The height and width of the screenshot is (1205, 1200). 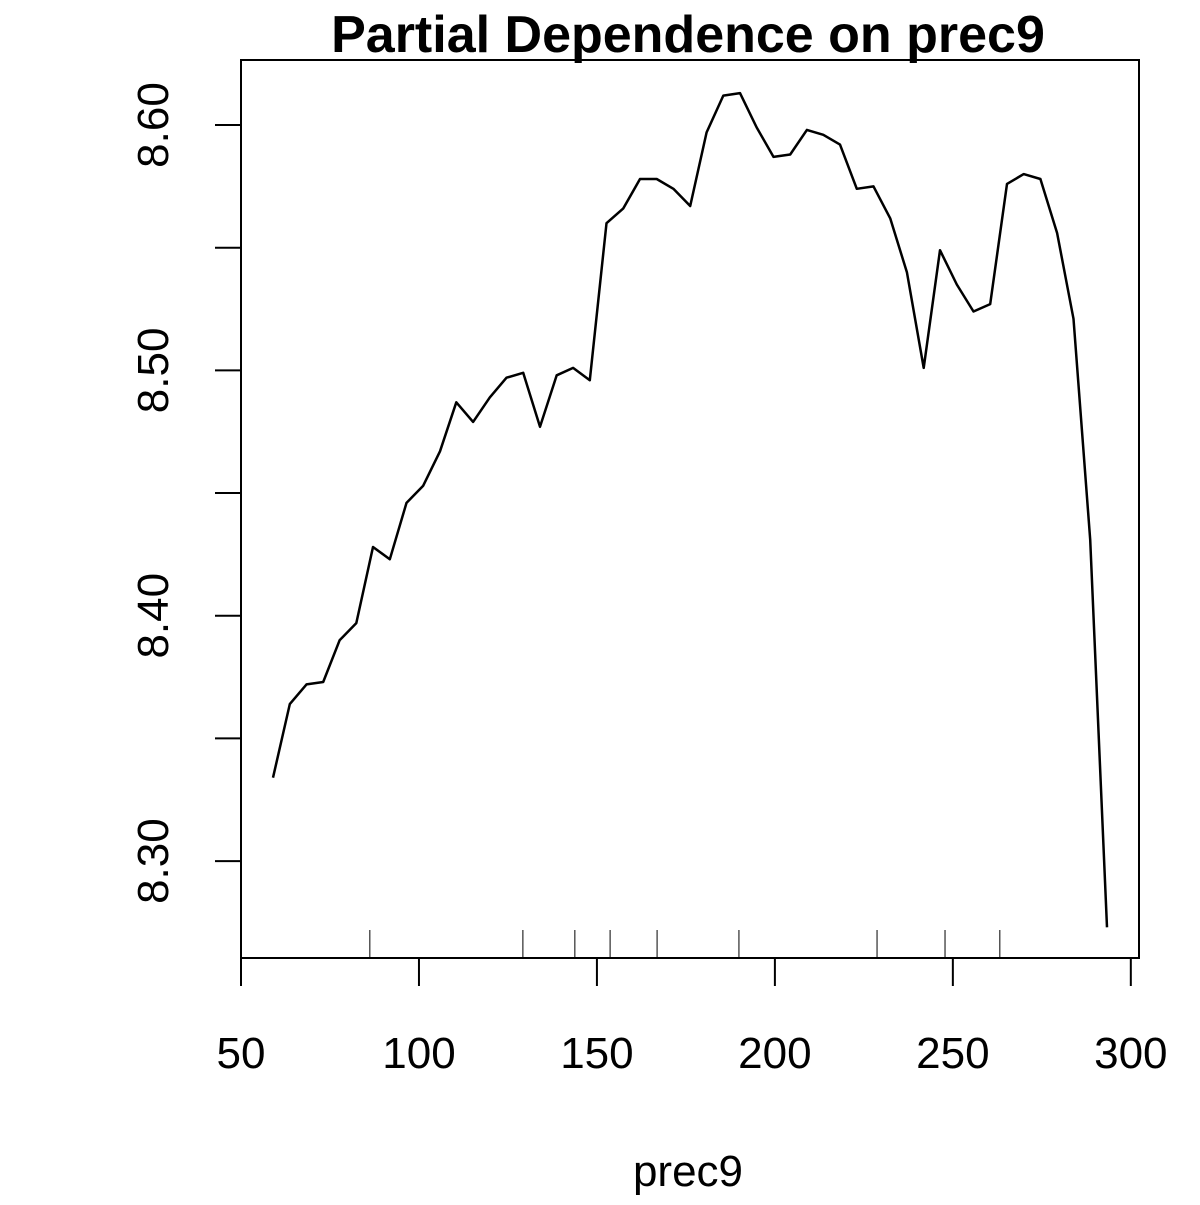 I want to click on x-tick-label: 50, so click(x=241, y=1053).